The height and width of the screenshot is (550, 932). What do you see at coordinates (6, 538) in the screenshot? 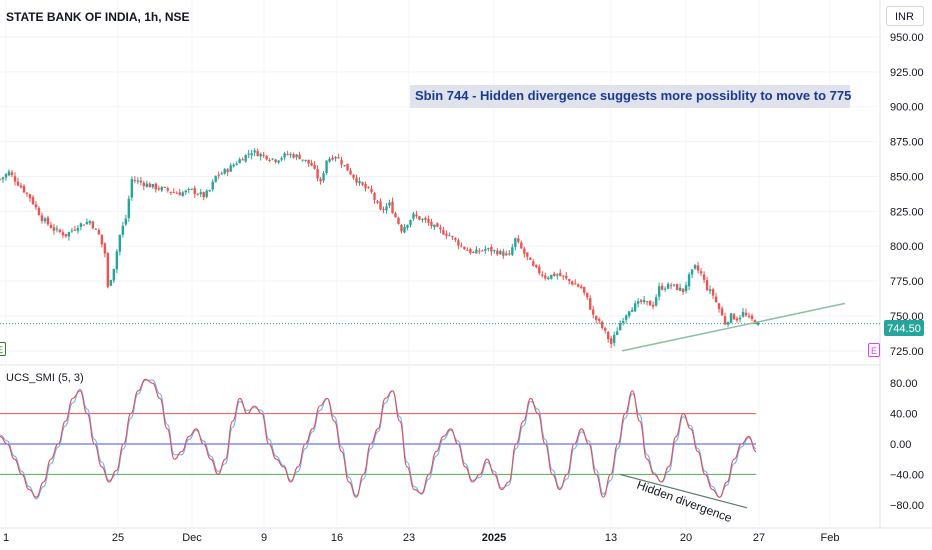
I see `time-tick-label: 1` at bounding box center [6, 538].